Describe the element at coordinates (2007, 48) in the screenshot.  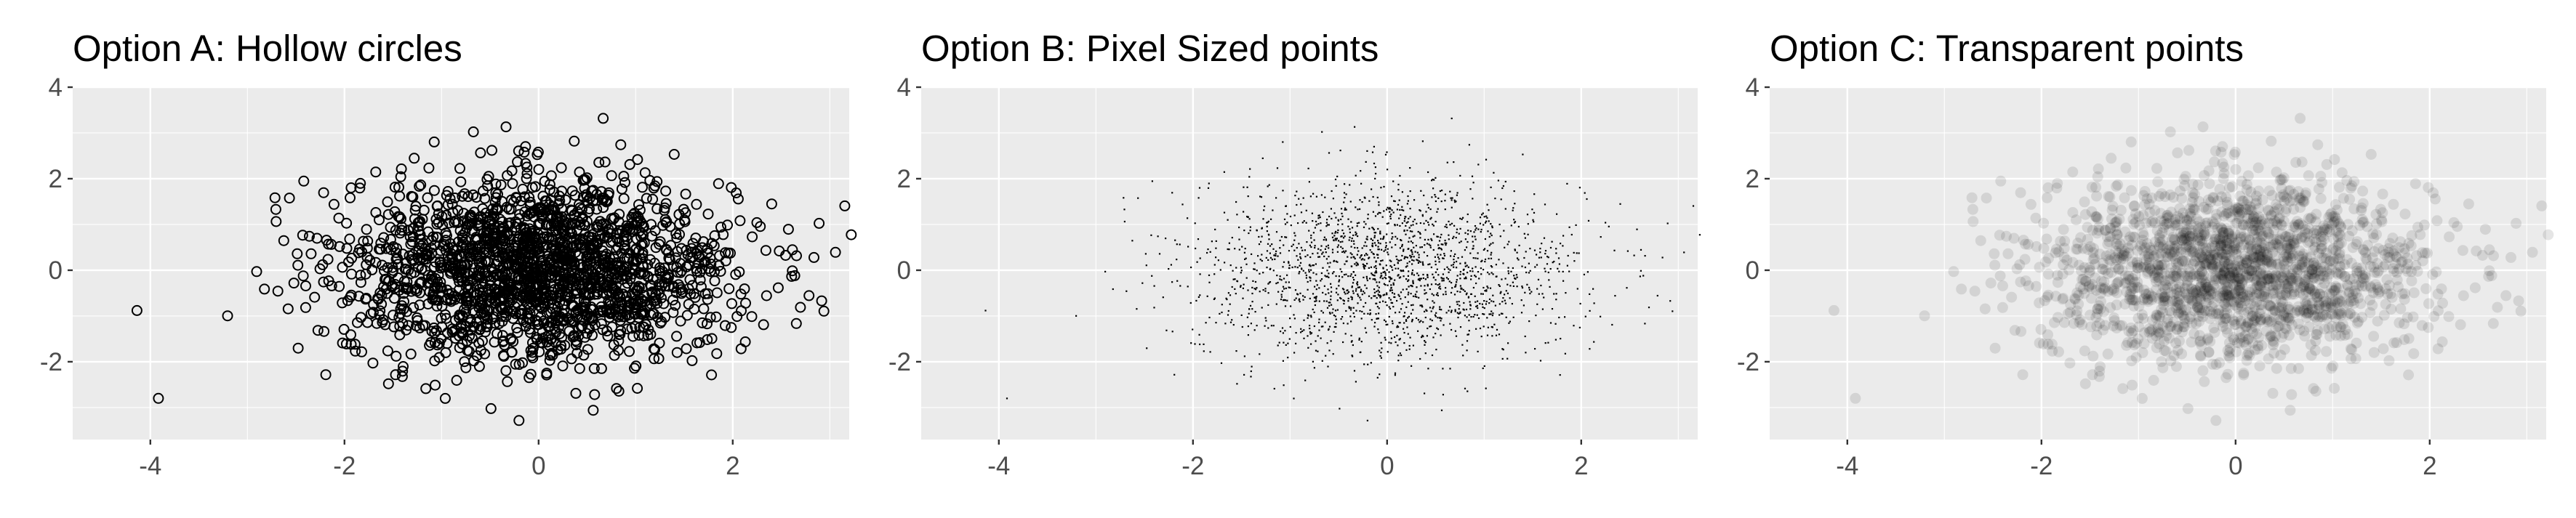
I see `chart-title: Option C: Transparent points` at that location.